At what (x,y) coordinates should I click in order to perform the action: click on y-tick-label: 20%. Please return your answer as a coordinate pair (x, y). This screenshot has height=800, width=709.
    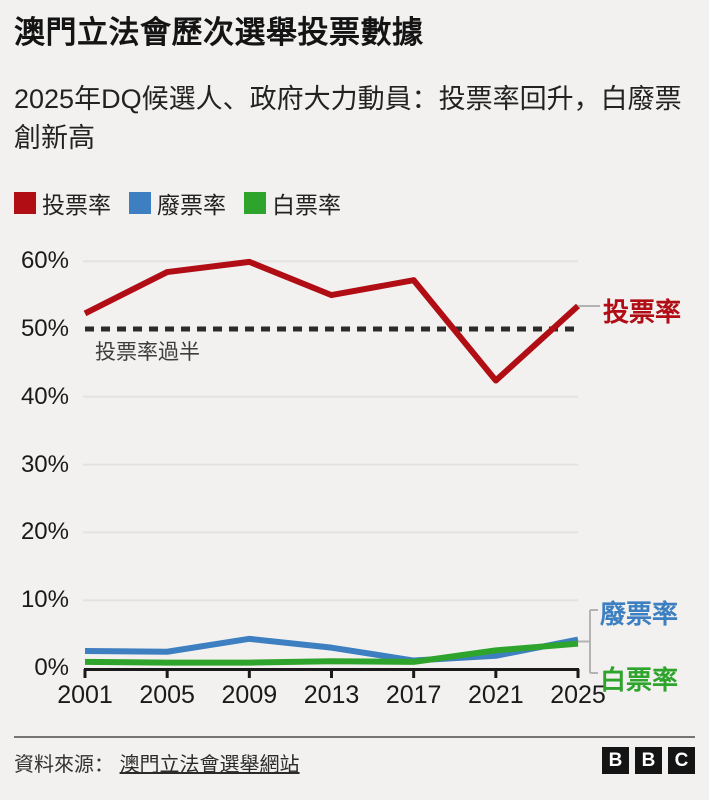
    Looking at the image, I should click on (44, 532).